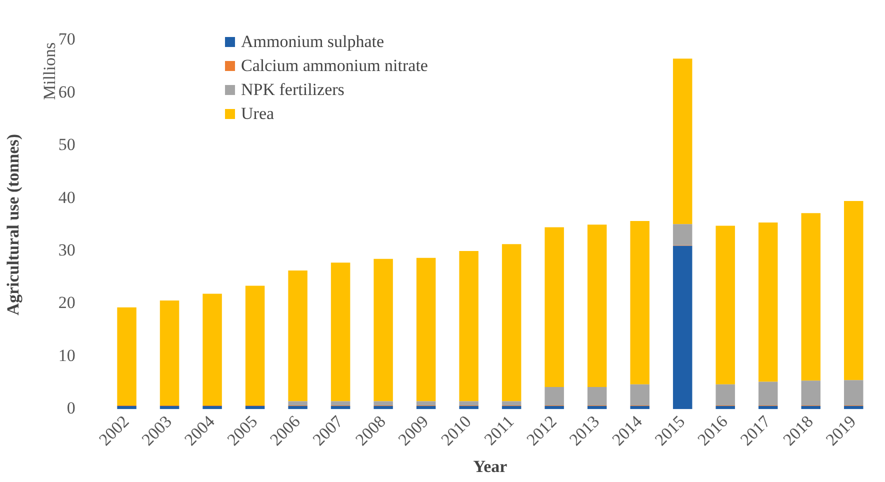 The width and height of the screenshot is (885, 482). I want to click on y-tick-label: 50, so click(67, 144).